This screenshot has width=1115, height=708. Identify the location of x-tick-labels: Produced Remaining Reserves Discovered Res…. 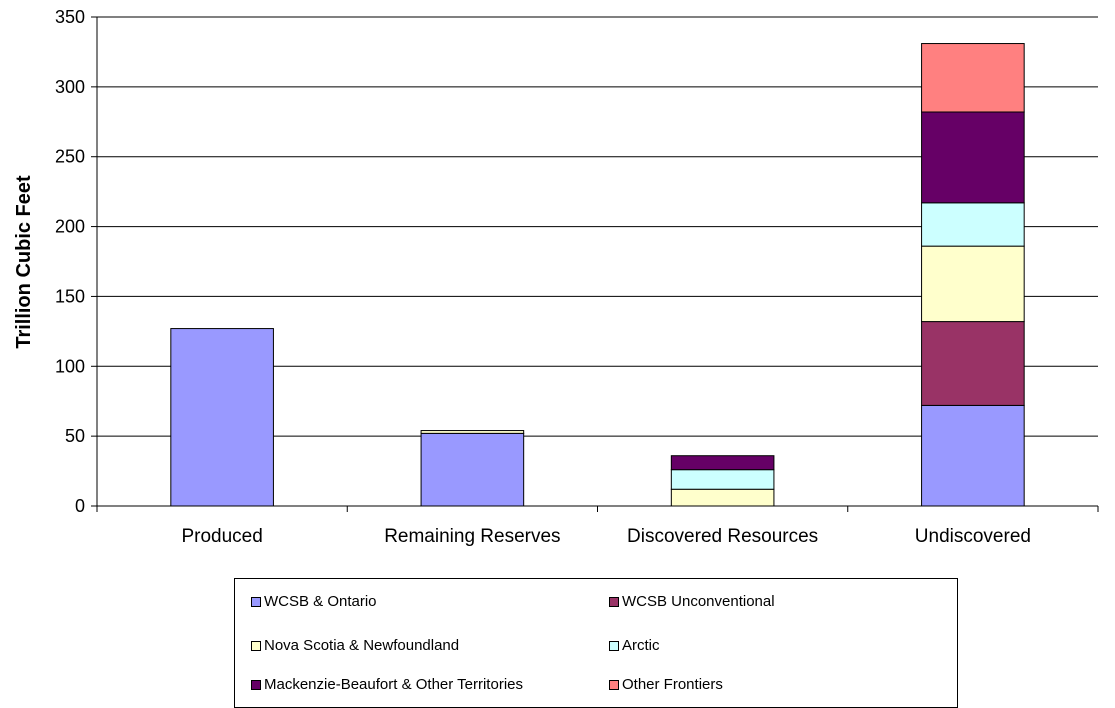
(606, 536).